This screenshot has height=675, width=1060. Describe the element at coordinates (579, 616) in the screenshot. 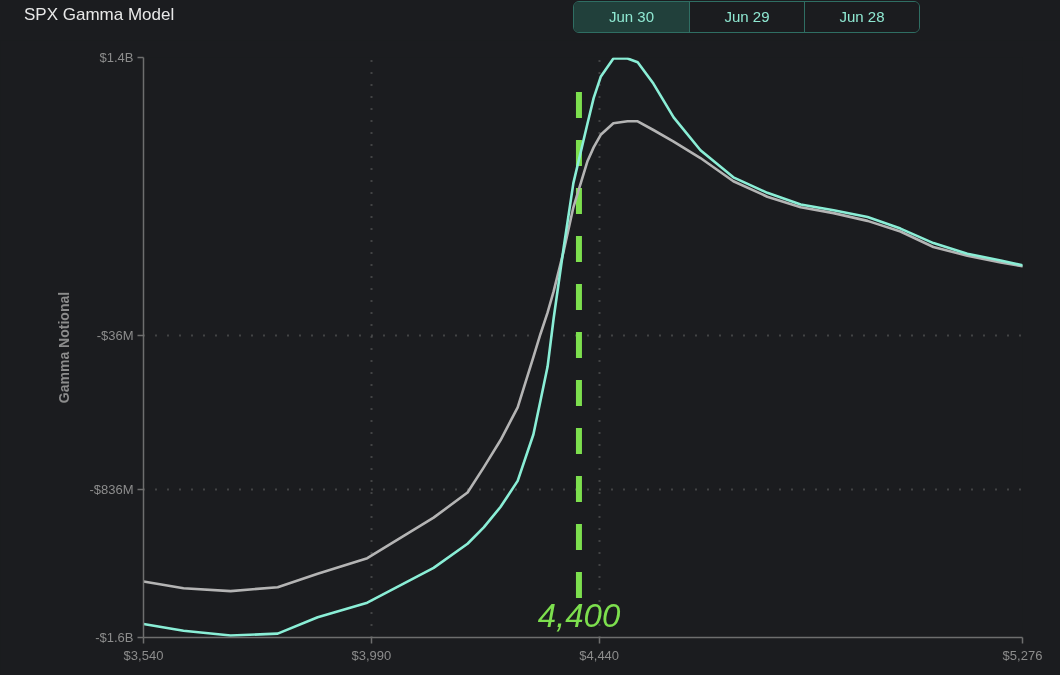

I see `ref-line-label: 4,400` at that location.